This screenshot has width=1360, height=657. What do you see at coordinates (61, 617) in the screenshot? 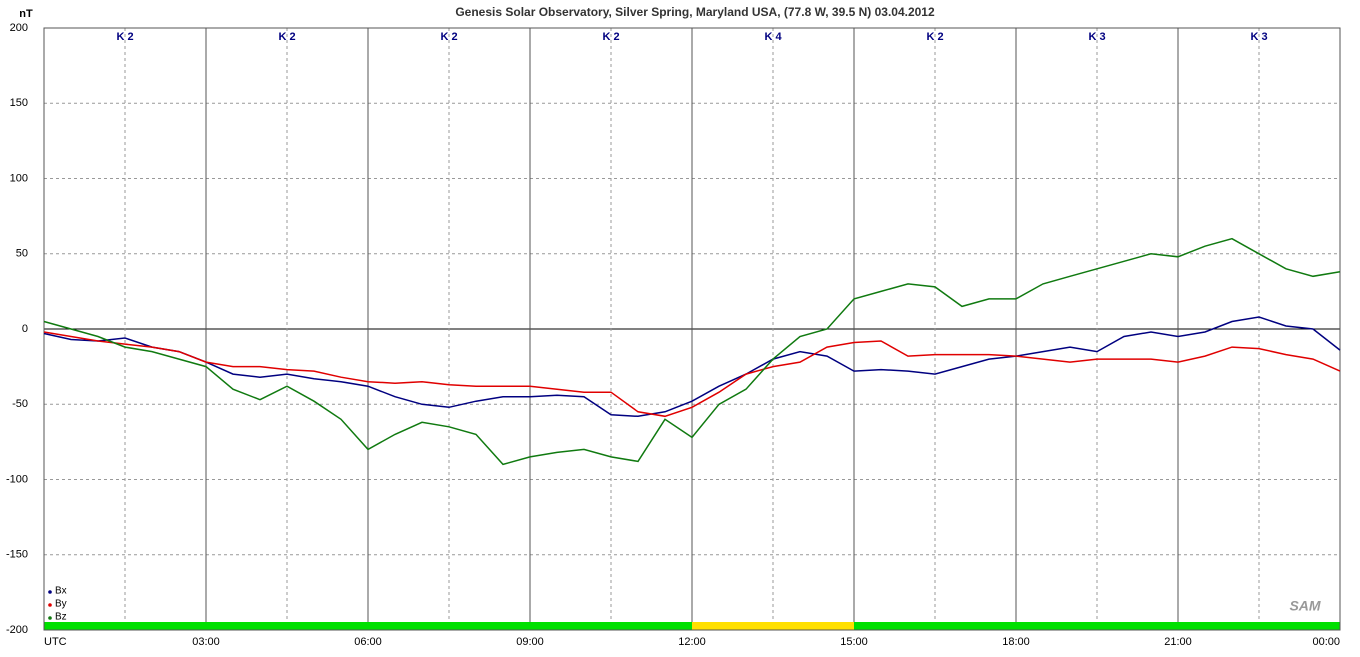
I see `legend-label: Bz` at bounding box center [61, 617].